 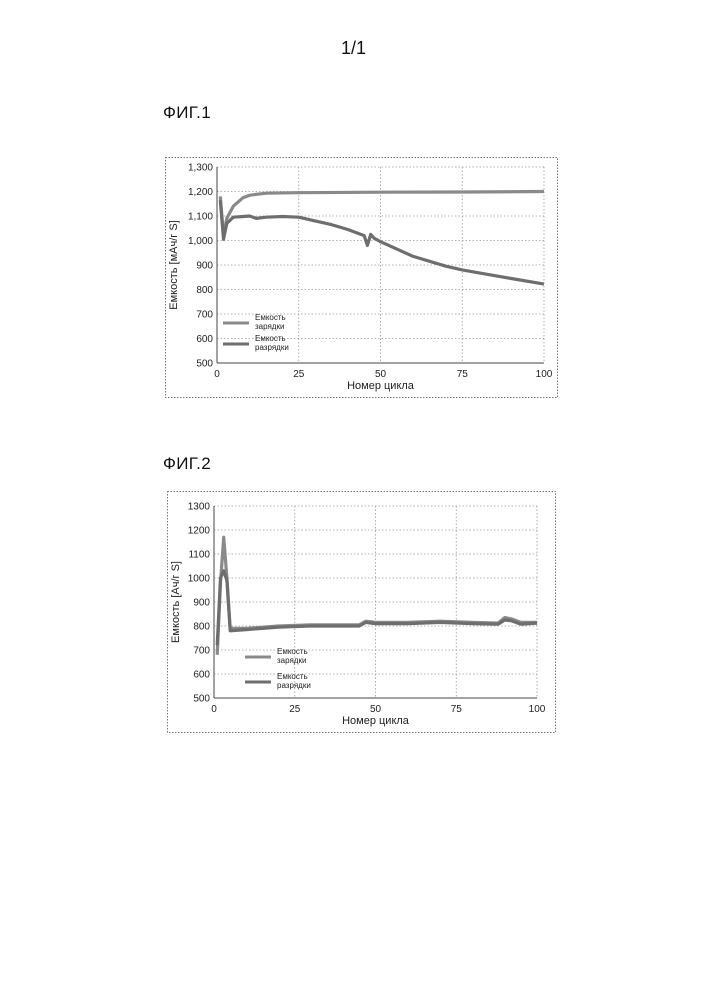 I want to click on y-tick-label: 1100, so click(x=199, y=555).